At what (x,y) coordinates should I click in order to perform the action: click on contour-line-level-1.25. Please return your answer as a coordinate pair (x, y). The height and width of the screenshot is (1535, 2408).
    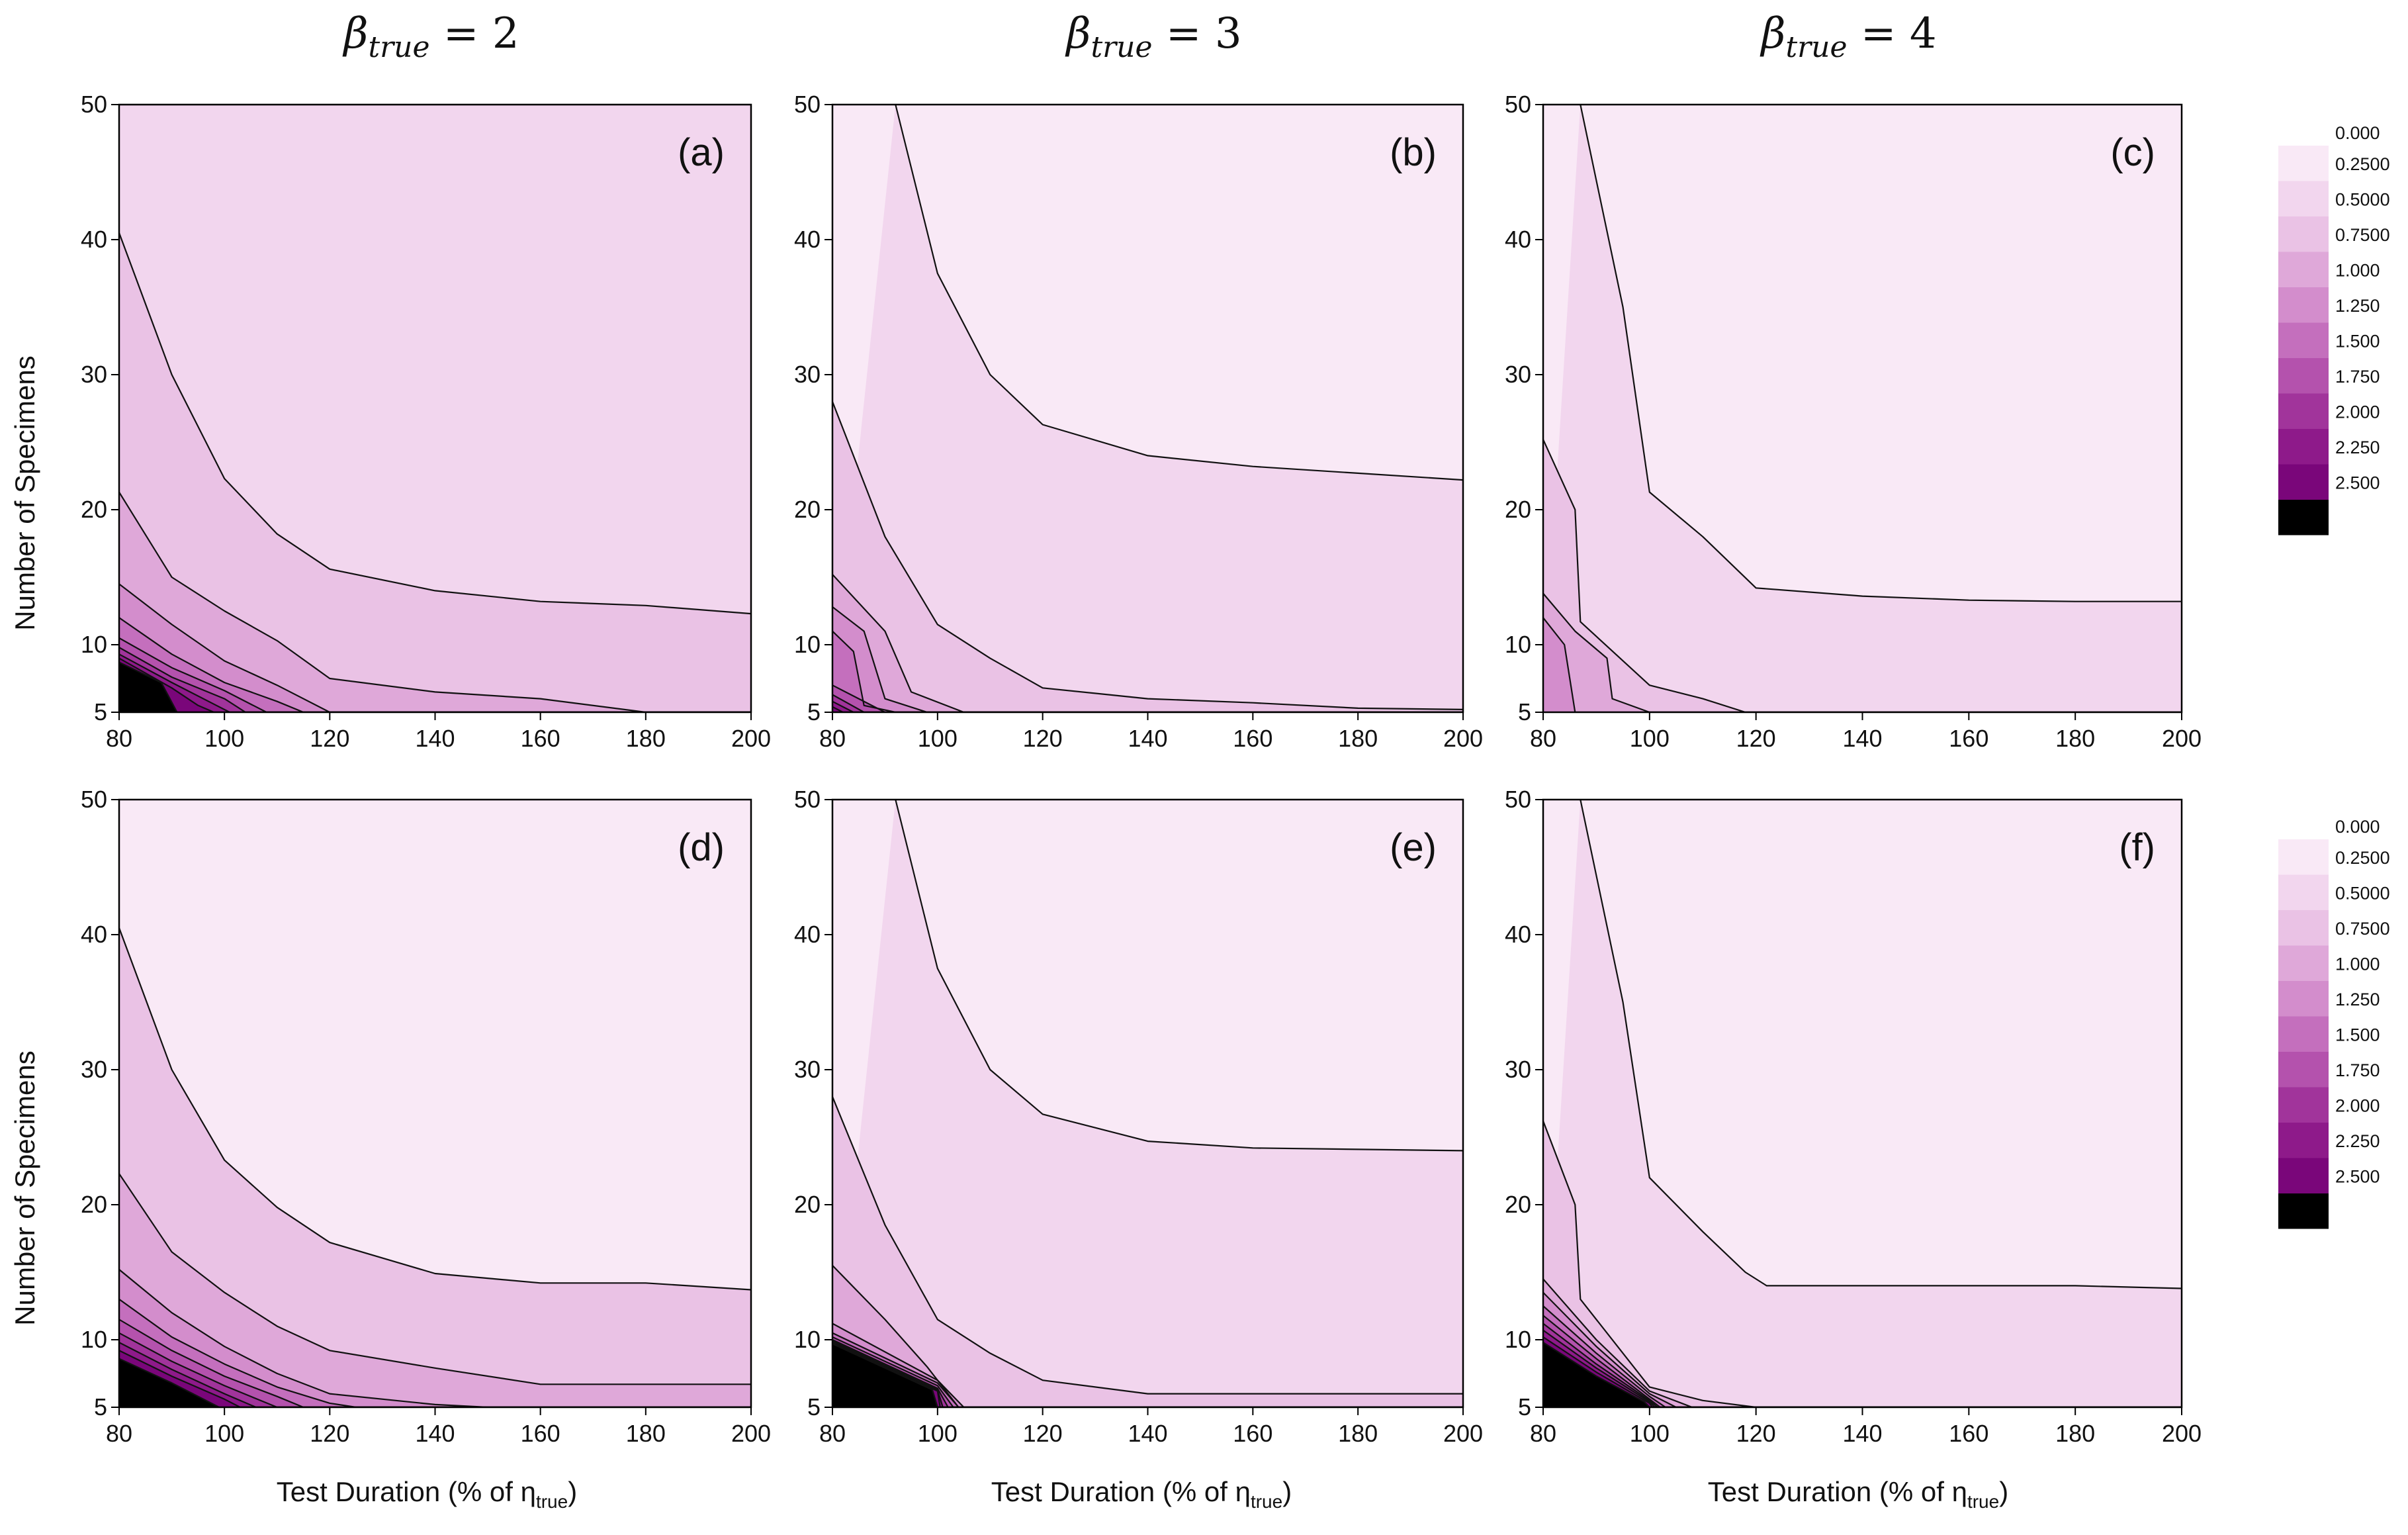
    Looking at the image, I should click on (435, 664).